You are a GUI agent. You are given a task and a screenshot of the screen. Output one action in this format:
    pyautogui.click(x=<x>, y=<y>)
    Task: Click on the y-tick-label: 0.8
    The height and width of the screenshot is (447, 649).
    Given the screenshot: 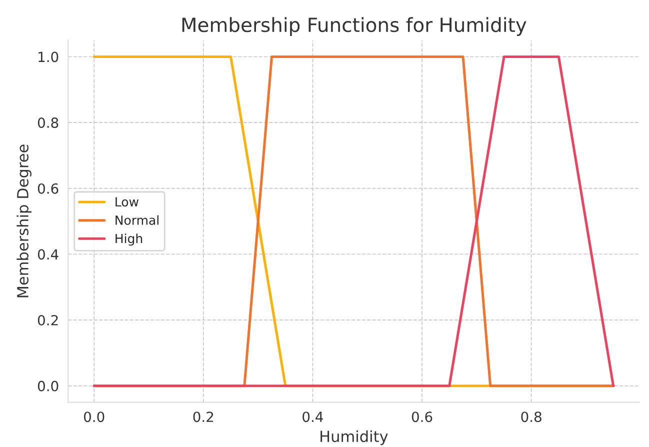 What is the action you would take?
    pyautogui.click(x=48, y=122)
    